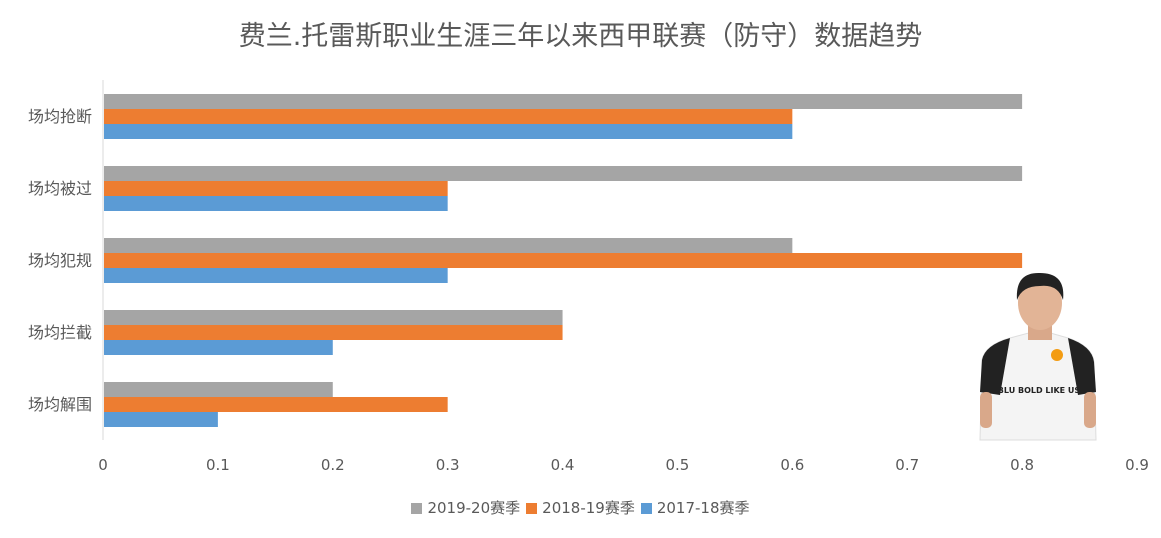 This screenshot has height=538, width=1161. I want to click on bar-2017-18赛季-场均解围, so click(161, 419).